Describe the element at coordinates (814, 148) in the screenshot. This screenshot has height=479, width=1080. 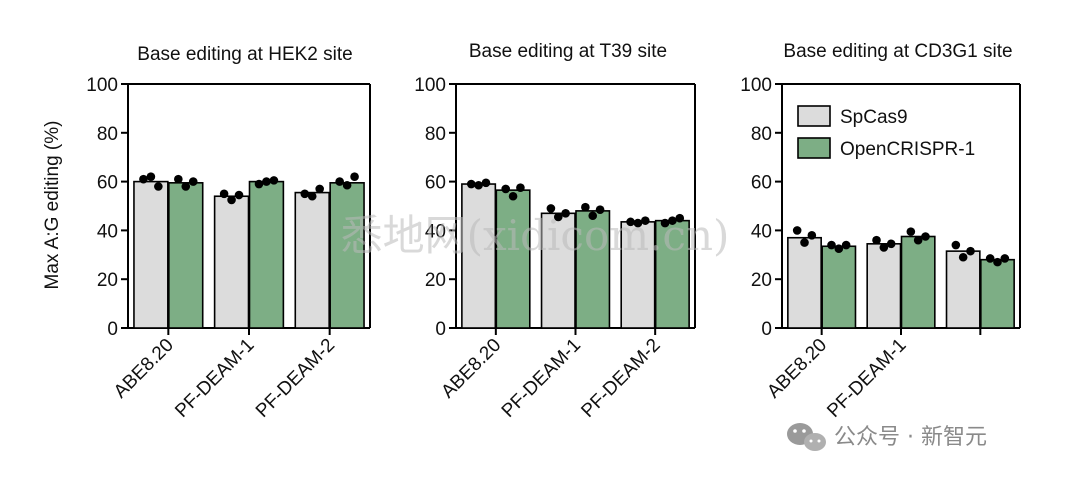
I see `legend-swatch-opencrispr` at that location.